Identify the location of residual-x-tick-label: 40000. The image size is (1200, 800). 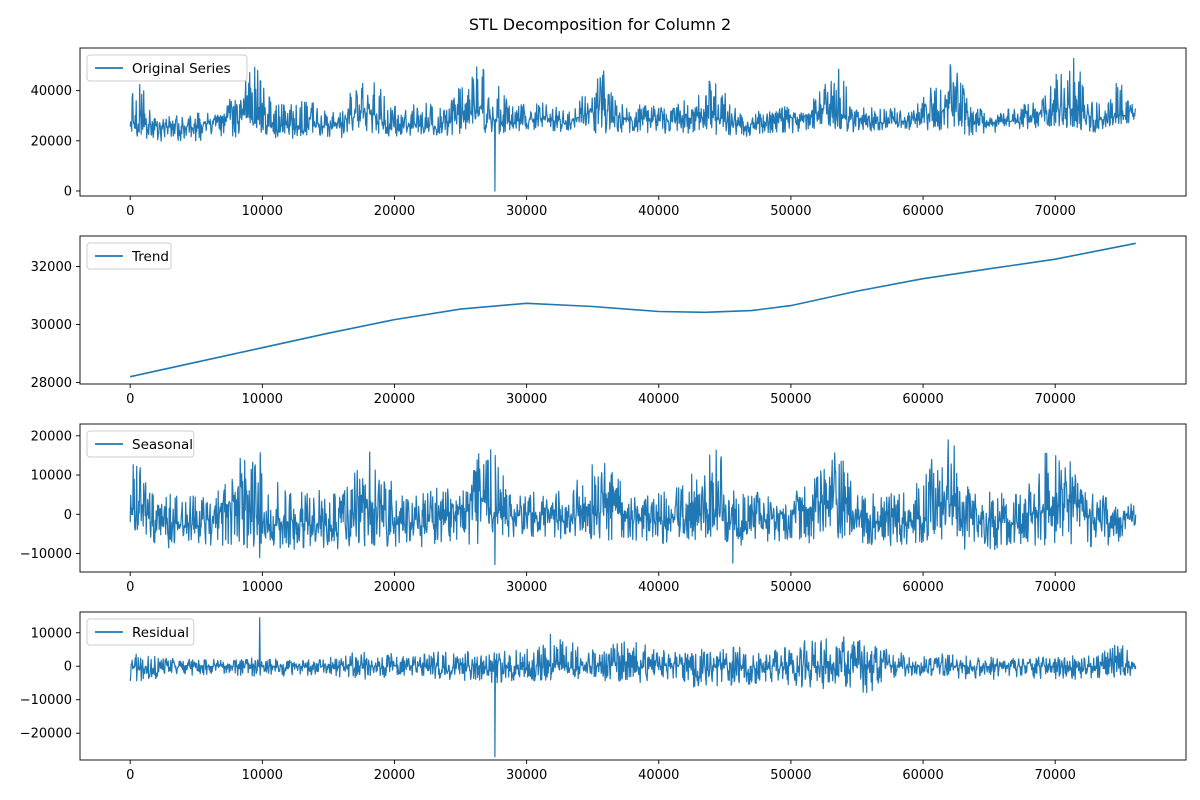
(658, 775).